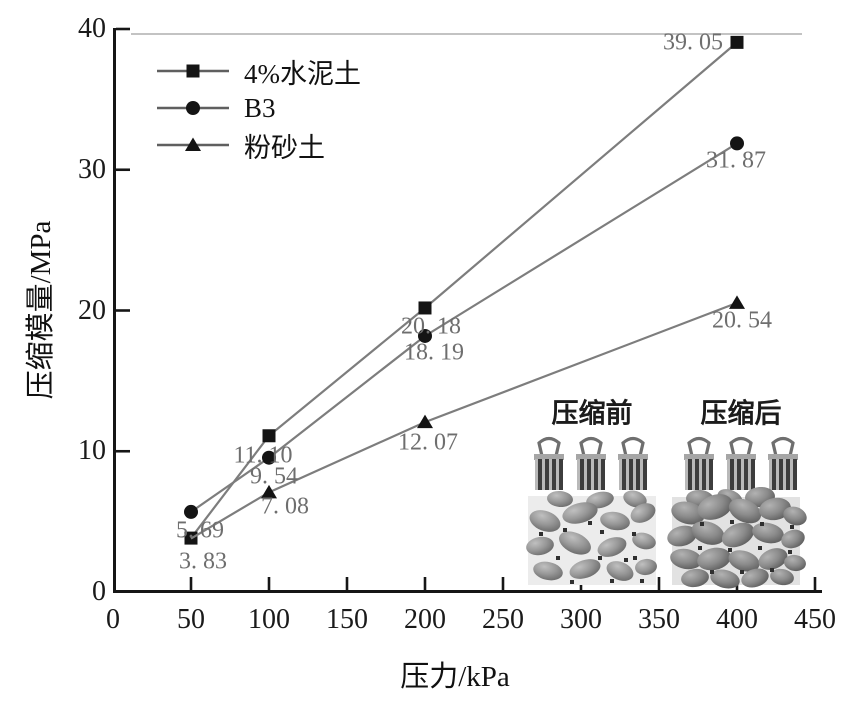  What do you see at coordinates (666, 512) in the screenshot?
I see `inset-illustration` at bounding box center [666, 512].